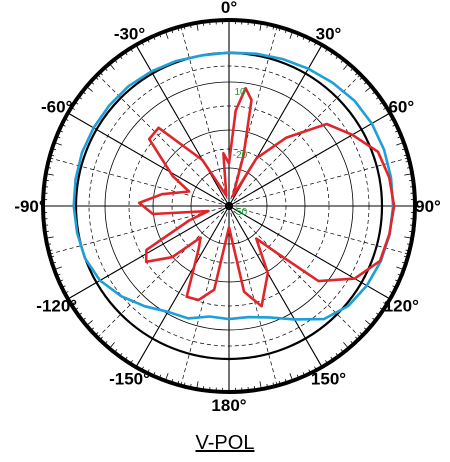 This screenshot has width=450, height=462. What do you see at coordinates (240, 152) in the screenshot?
I see `ring-label-group: 10 -20 -50` at bounding box center [240, 152].